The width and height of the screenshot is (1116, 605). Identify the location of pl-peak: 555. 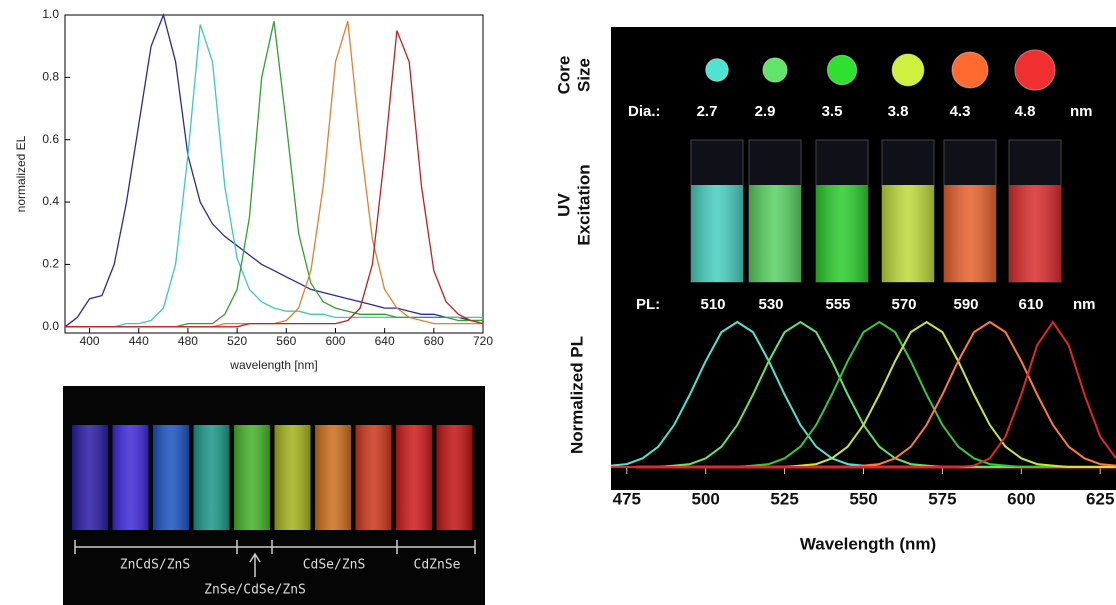
(837, 304).